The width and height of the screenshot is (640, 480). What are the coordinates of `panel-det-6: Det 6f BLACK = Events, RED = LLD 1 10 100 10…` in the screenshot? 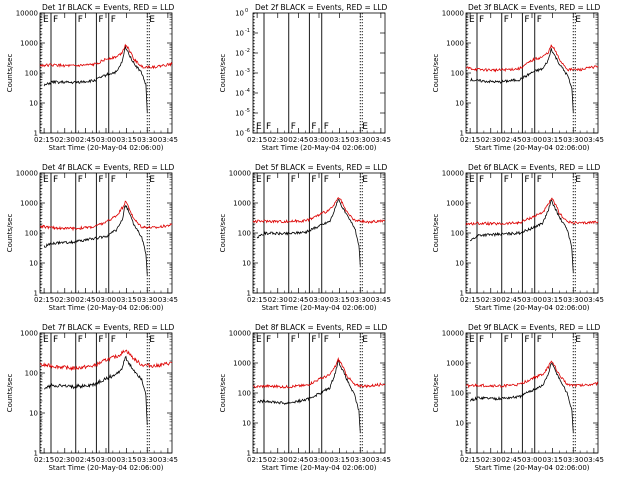 It's located at (518, 237).